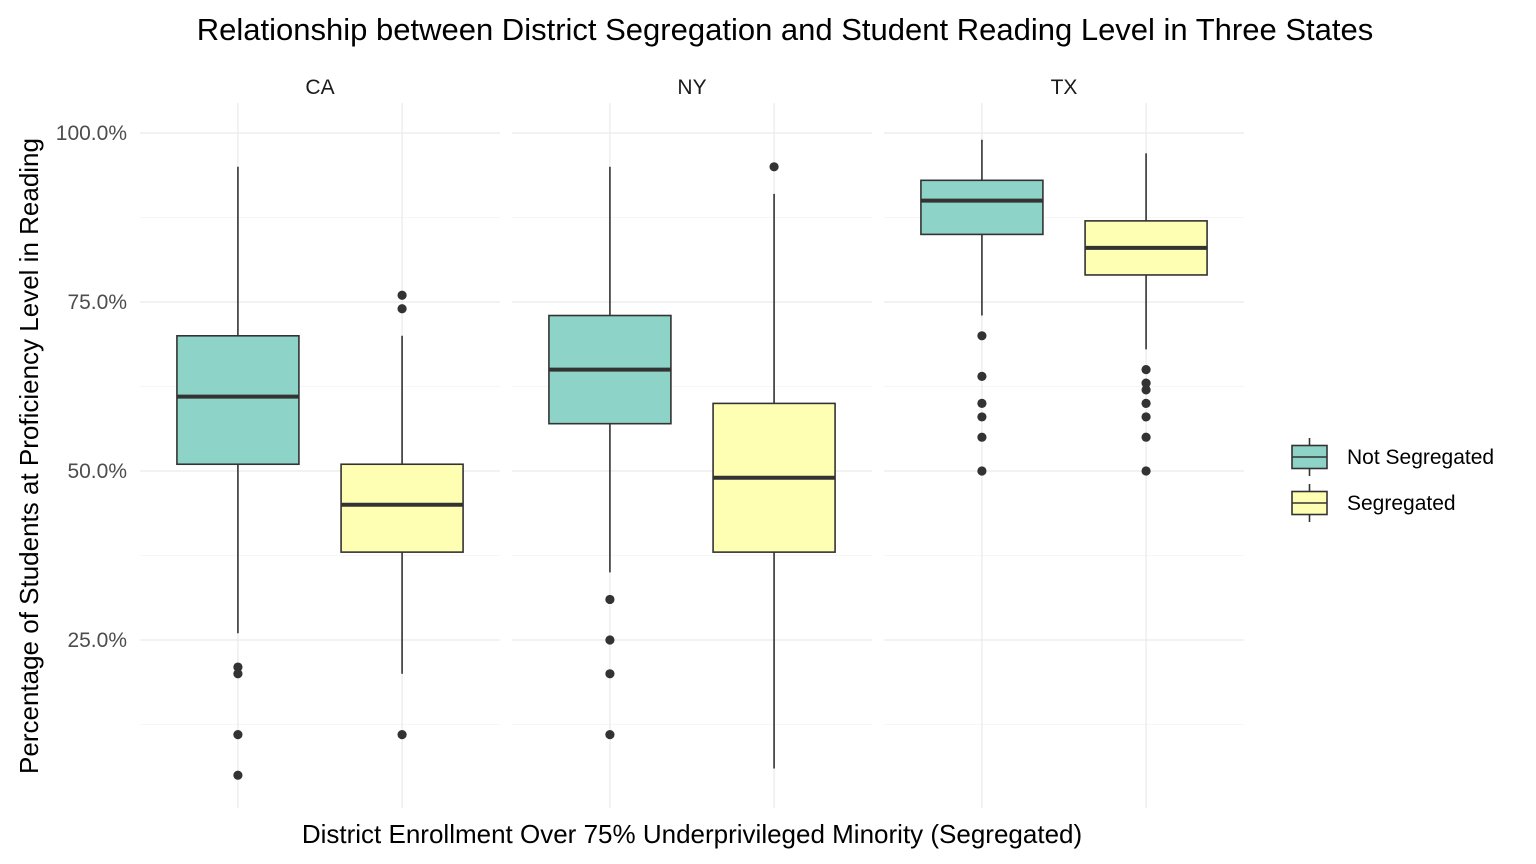 The height and width of the screenshot is (864, 1536). I want to click on boxplot-ca-segregated, so click(402, 515).